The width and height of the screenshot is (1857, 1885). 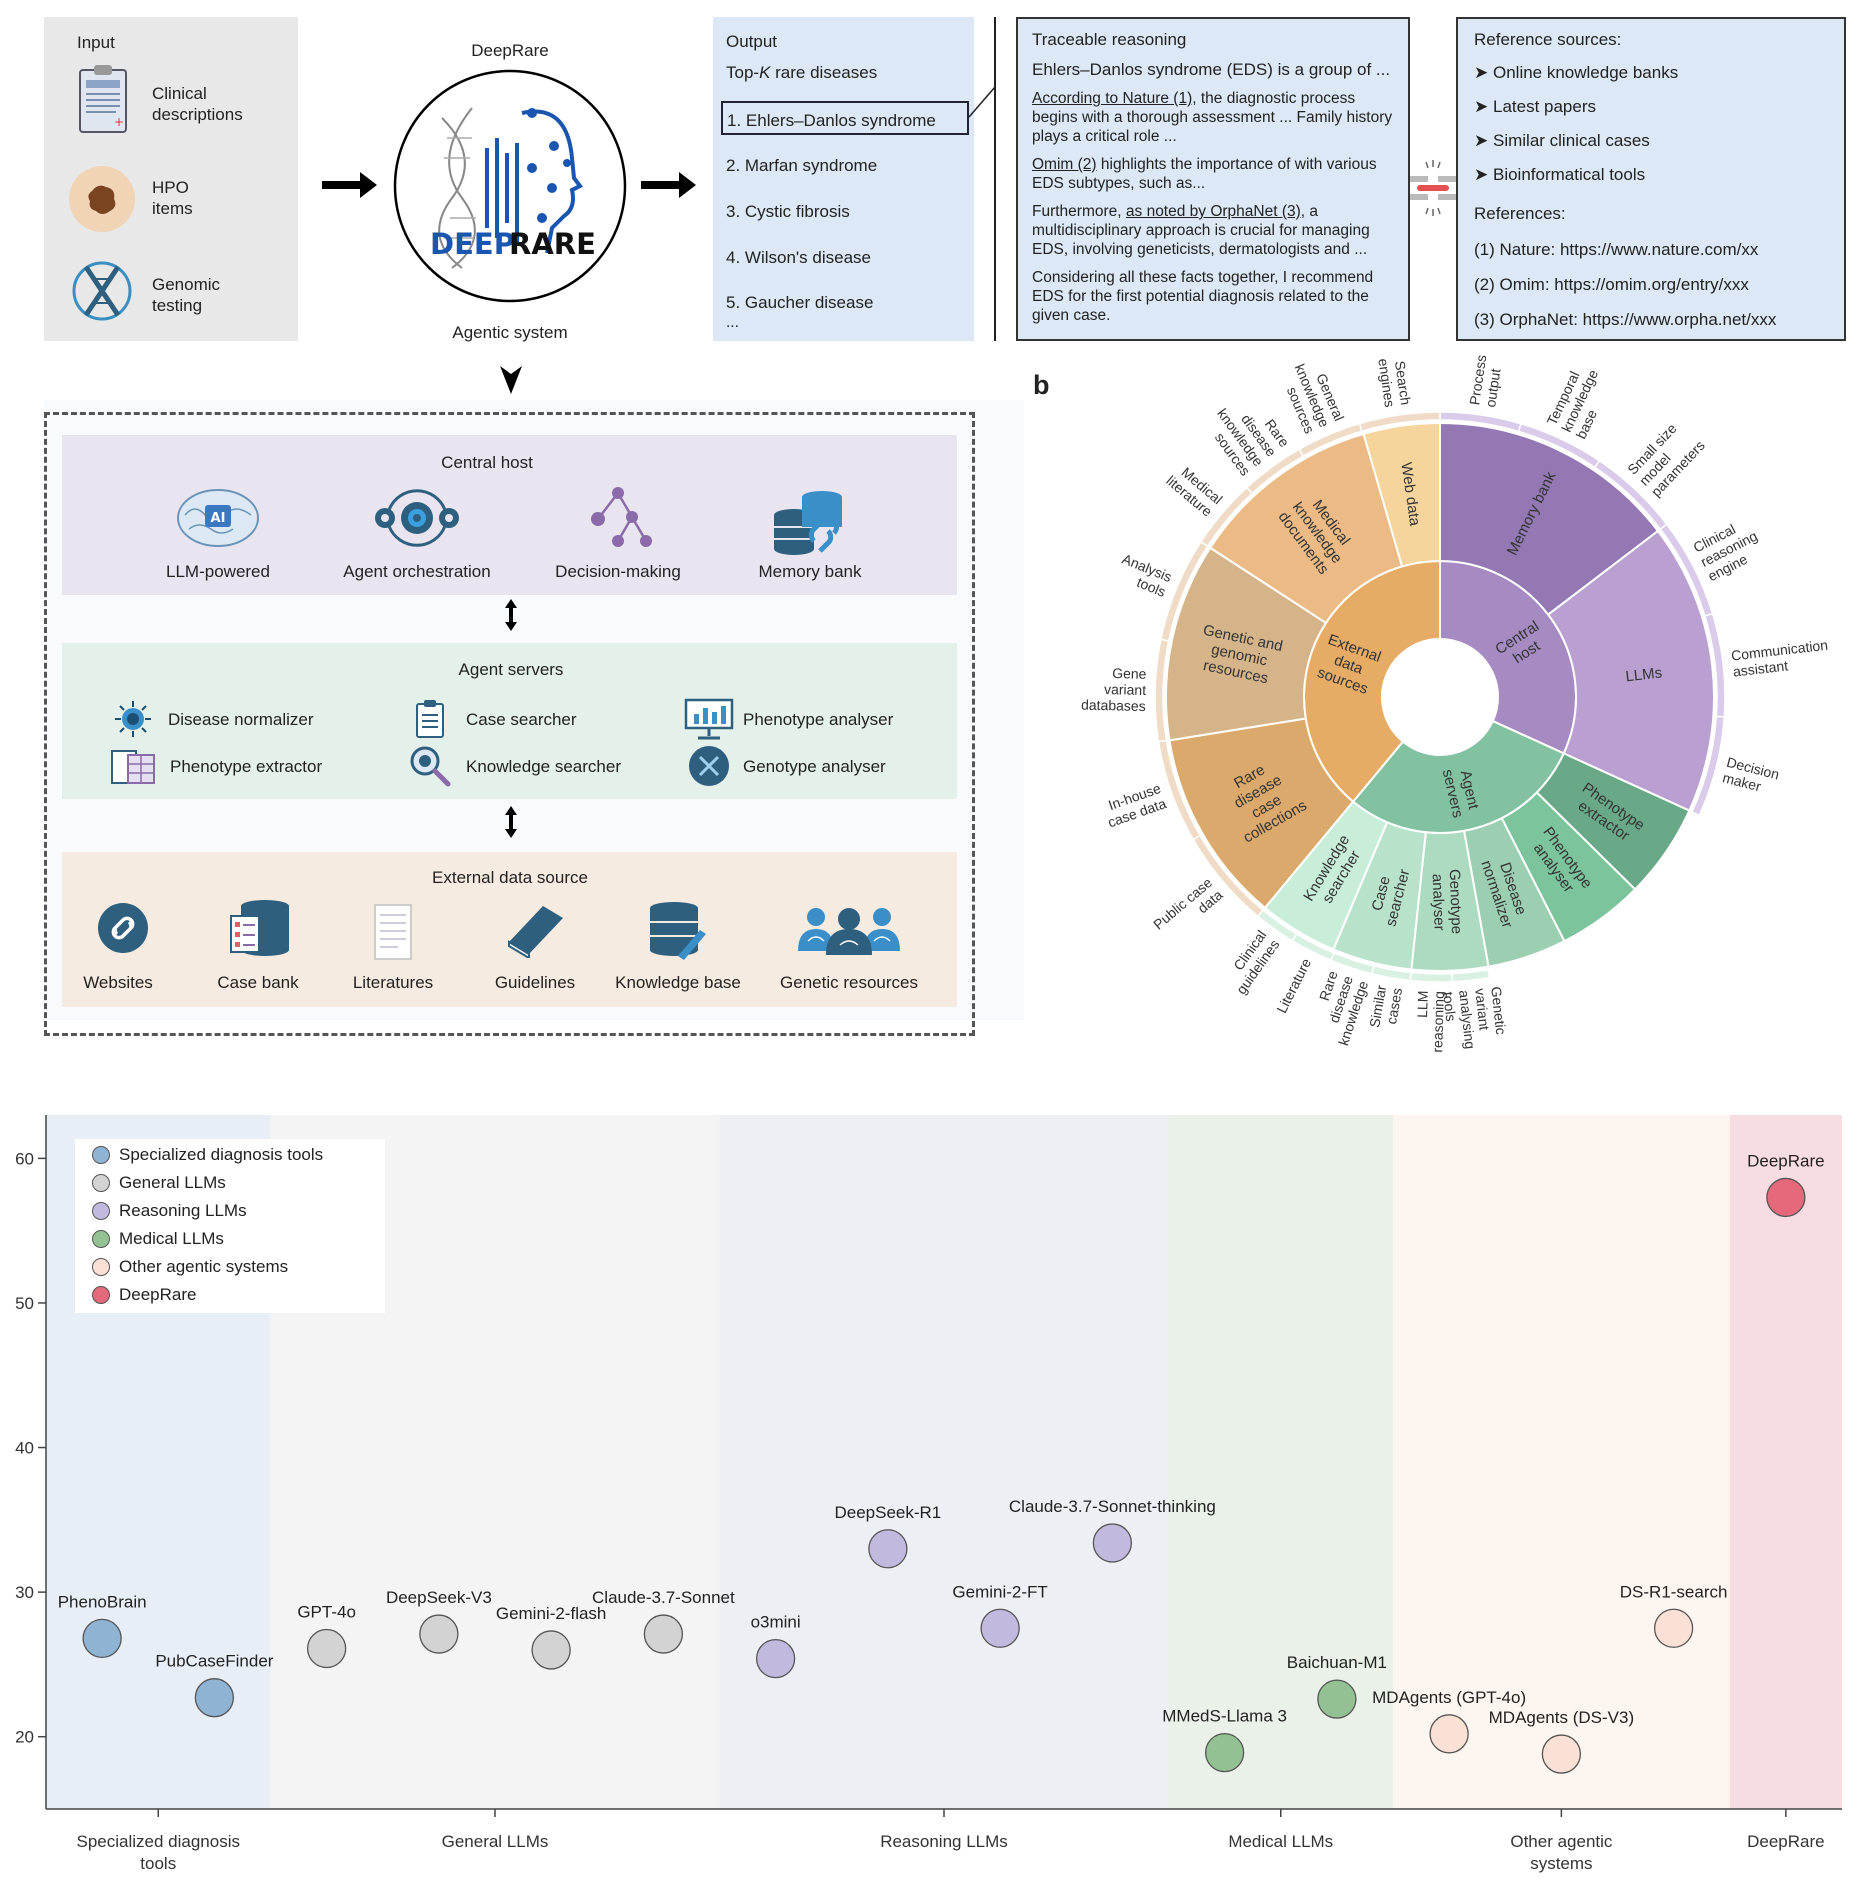 I want to click on database-tools-icon, so click(x=678, y=931).